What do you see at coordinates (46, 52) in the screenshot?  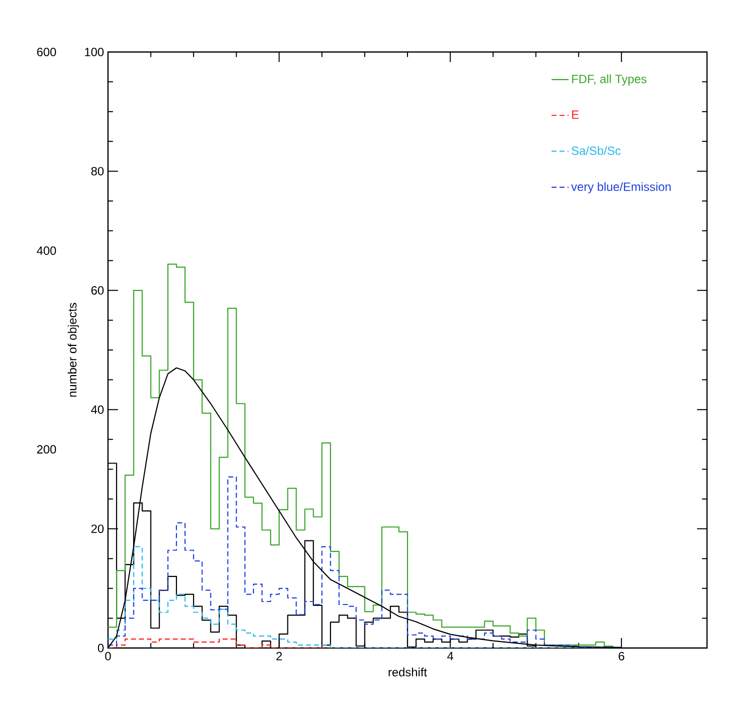 I see `y2-tick-label: 600` at bounding box center [46, 52].